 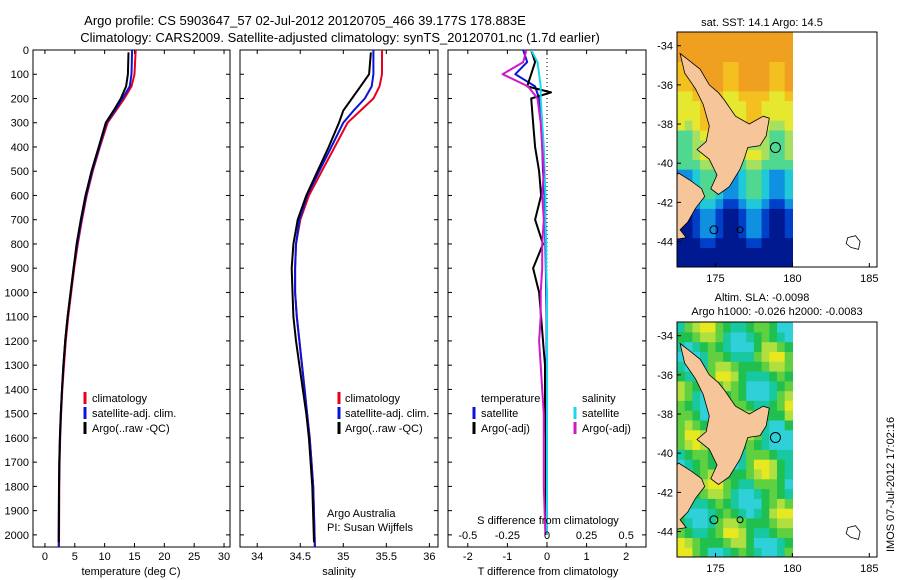 What do you see at coordinates (384, 429) in the screenshot?
I see `salinity-legend-label-2: Argo(..raw -QC)` at bounding box center [384, 429].